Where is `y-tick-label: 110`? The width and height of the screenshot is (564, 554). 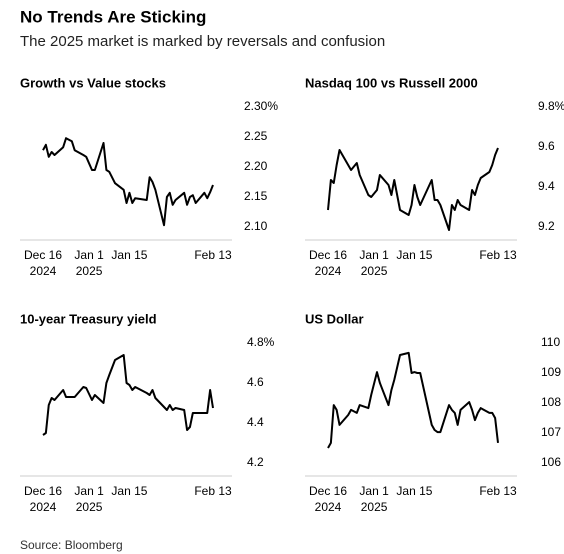 y-tick-label: 110 is located at coordinates (550, 342).